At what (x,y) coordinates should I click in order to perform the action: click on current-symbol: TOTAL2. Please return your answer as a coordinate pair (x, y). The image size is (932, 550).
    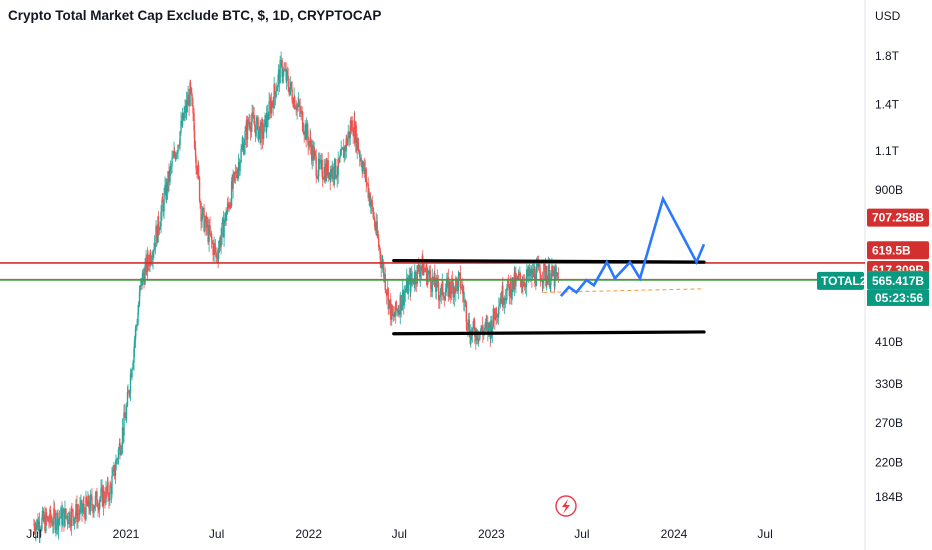
    Looking at the image, I should click on (844, 281).